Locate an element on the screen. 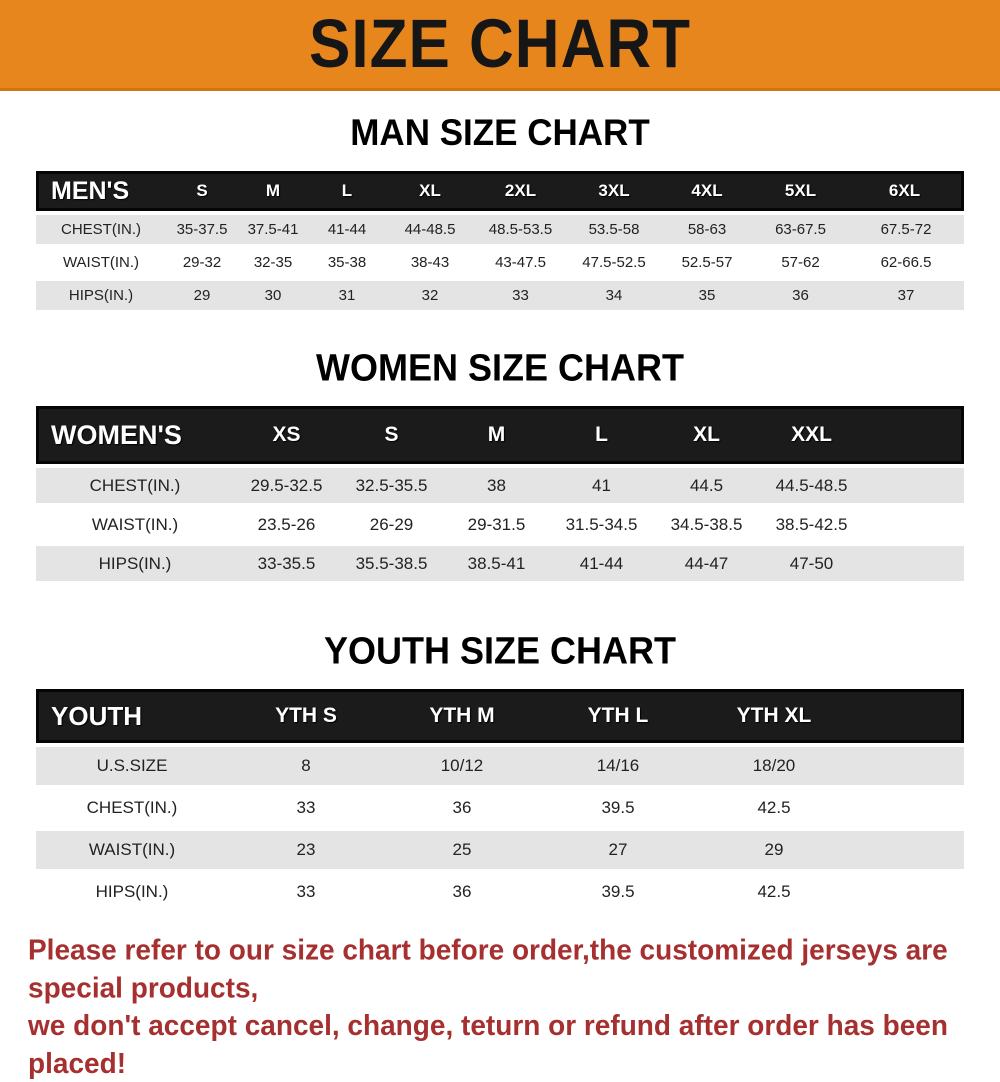 The width and height of the screenshot is (1000, 1082). size-value-cell: 8 is located at coordinates (306, 766).